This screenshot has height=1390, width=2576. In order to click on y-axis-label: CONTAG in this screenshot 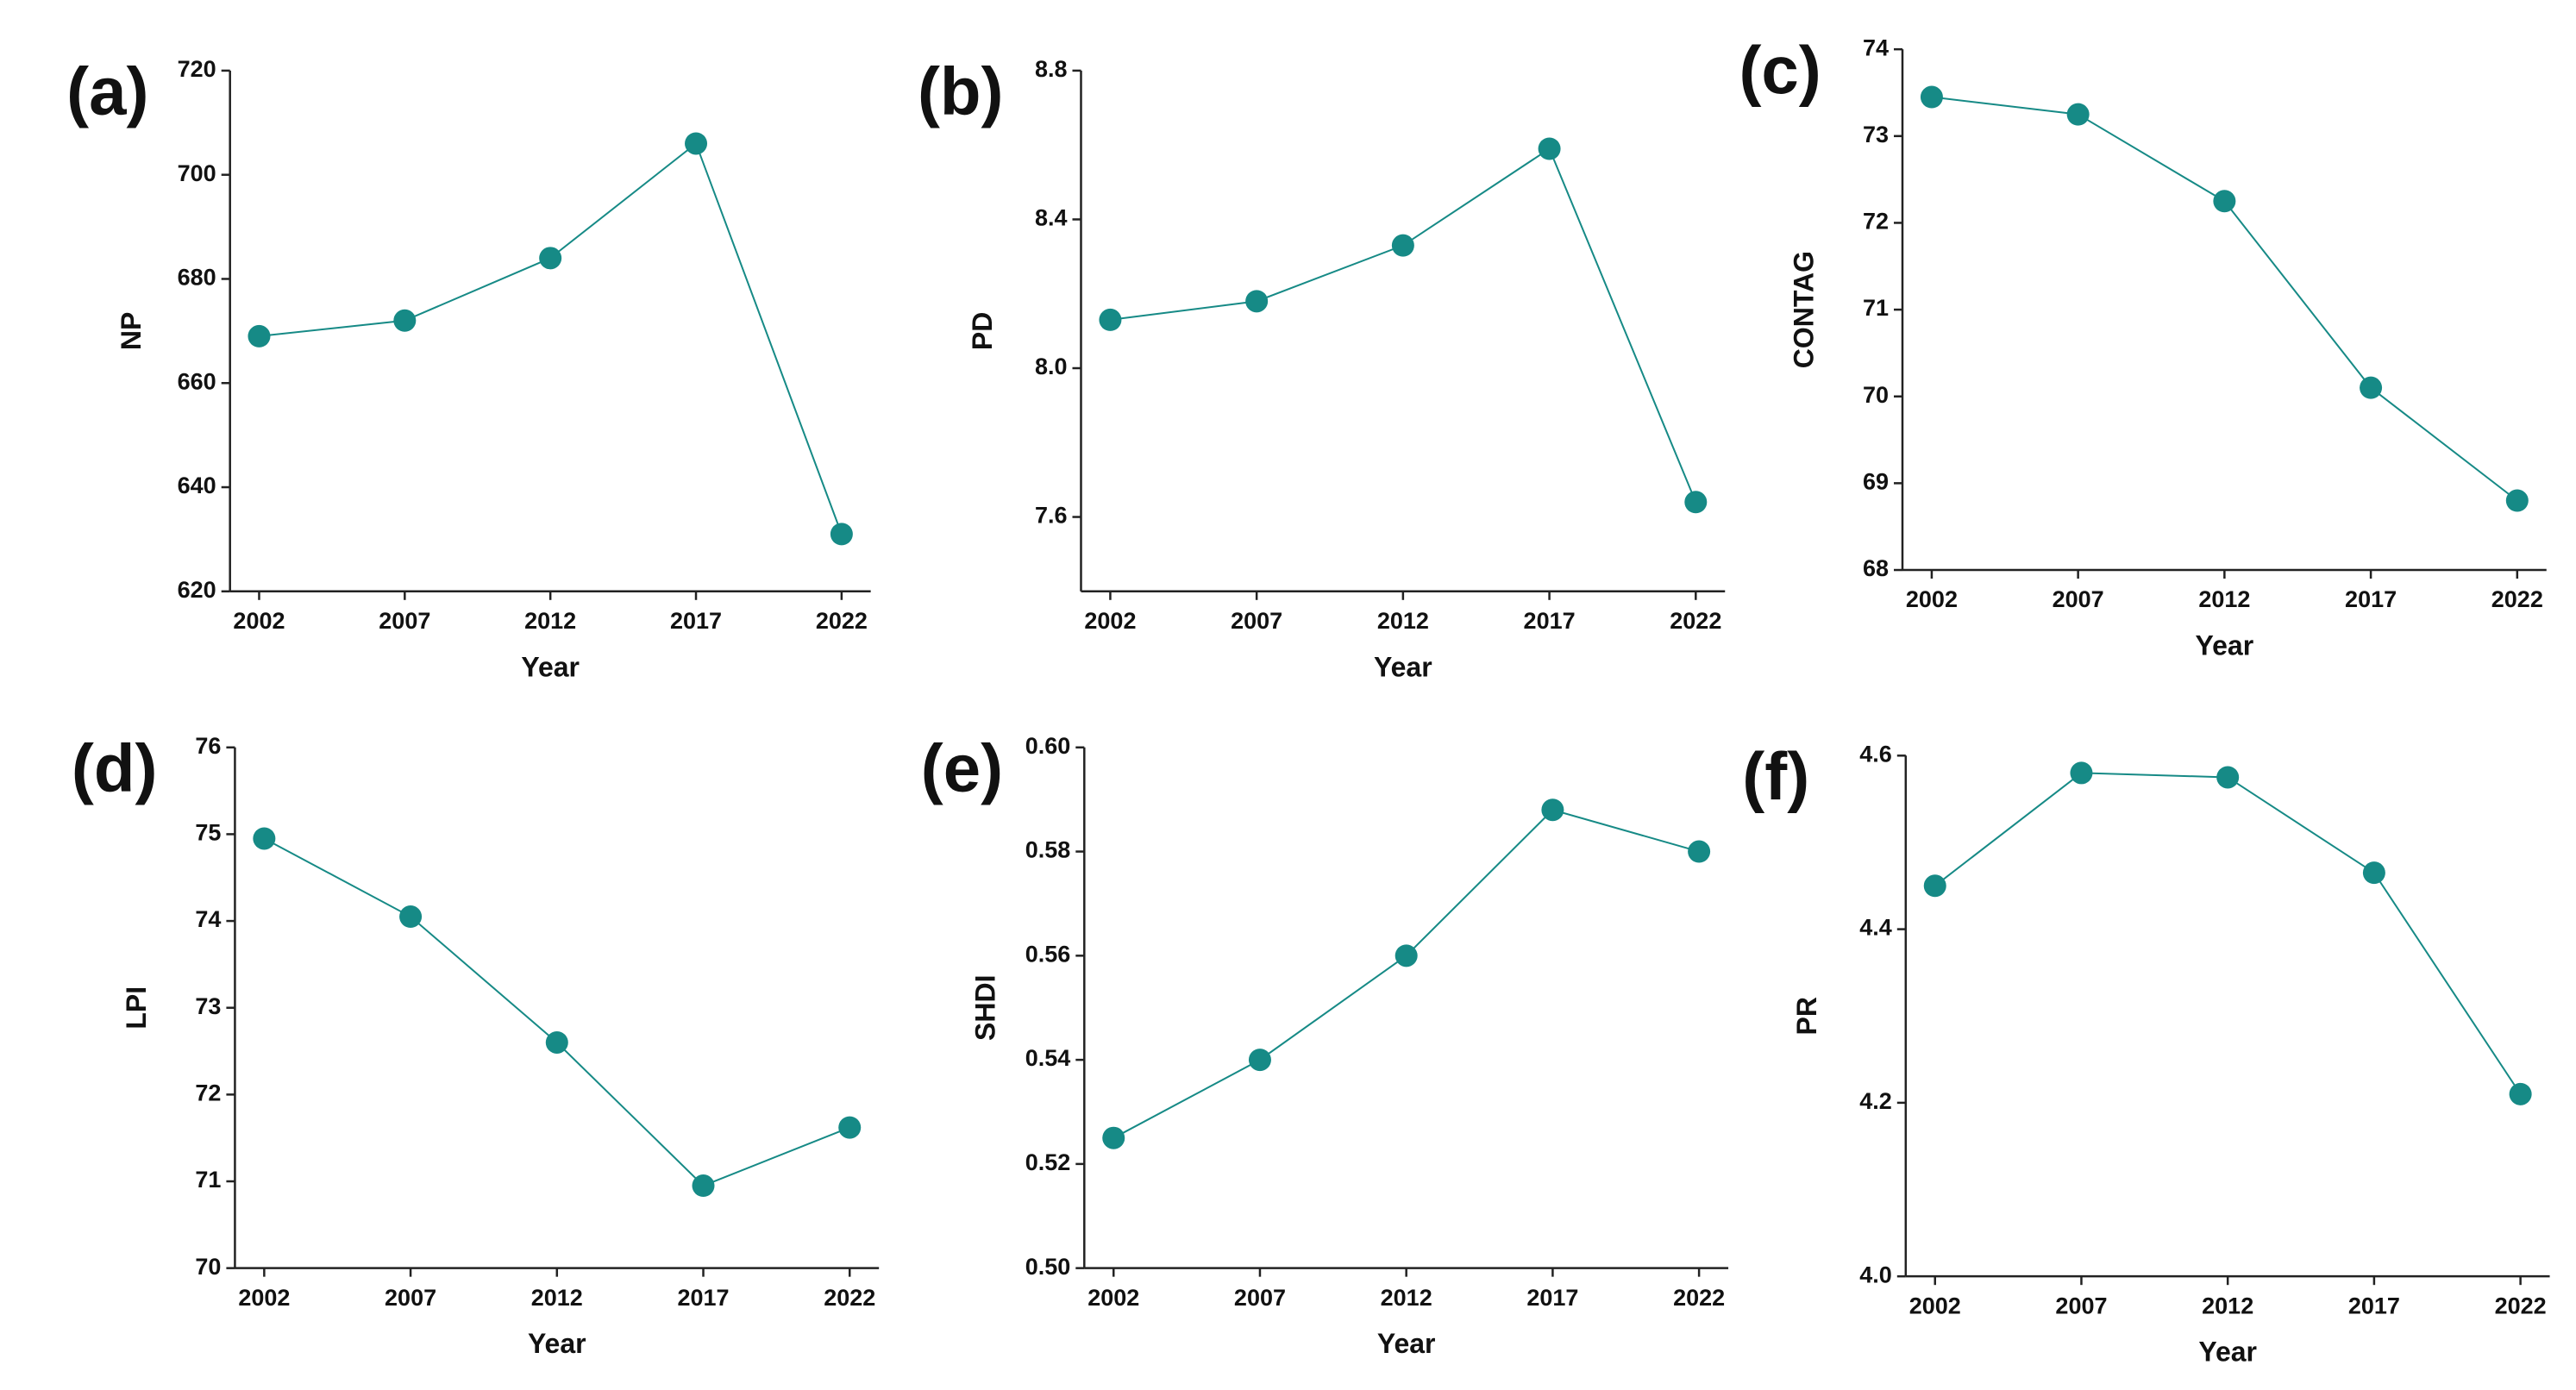, I will do `click(1803, 309)`.